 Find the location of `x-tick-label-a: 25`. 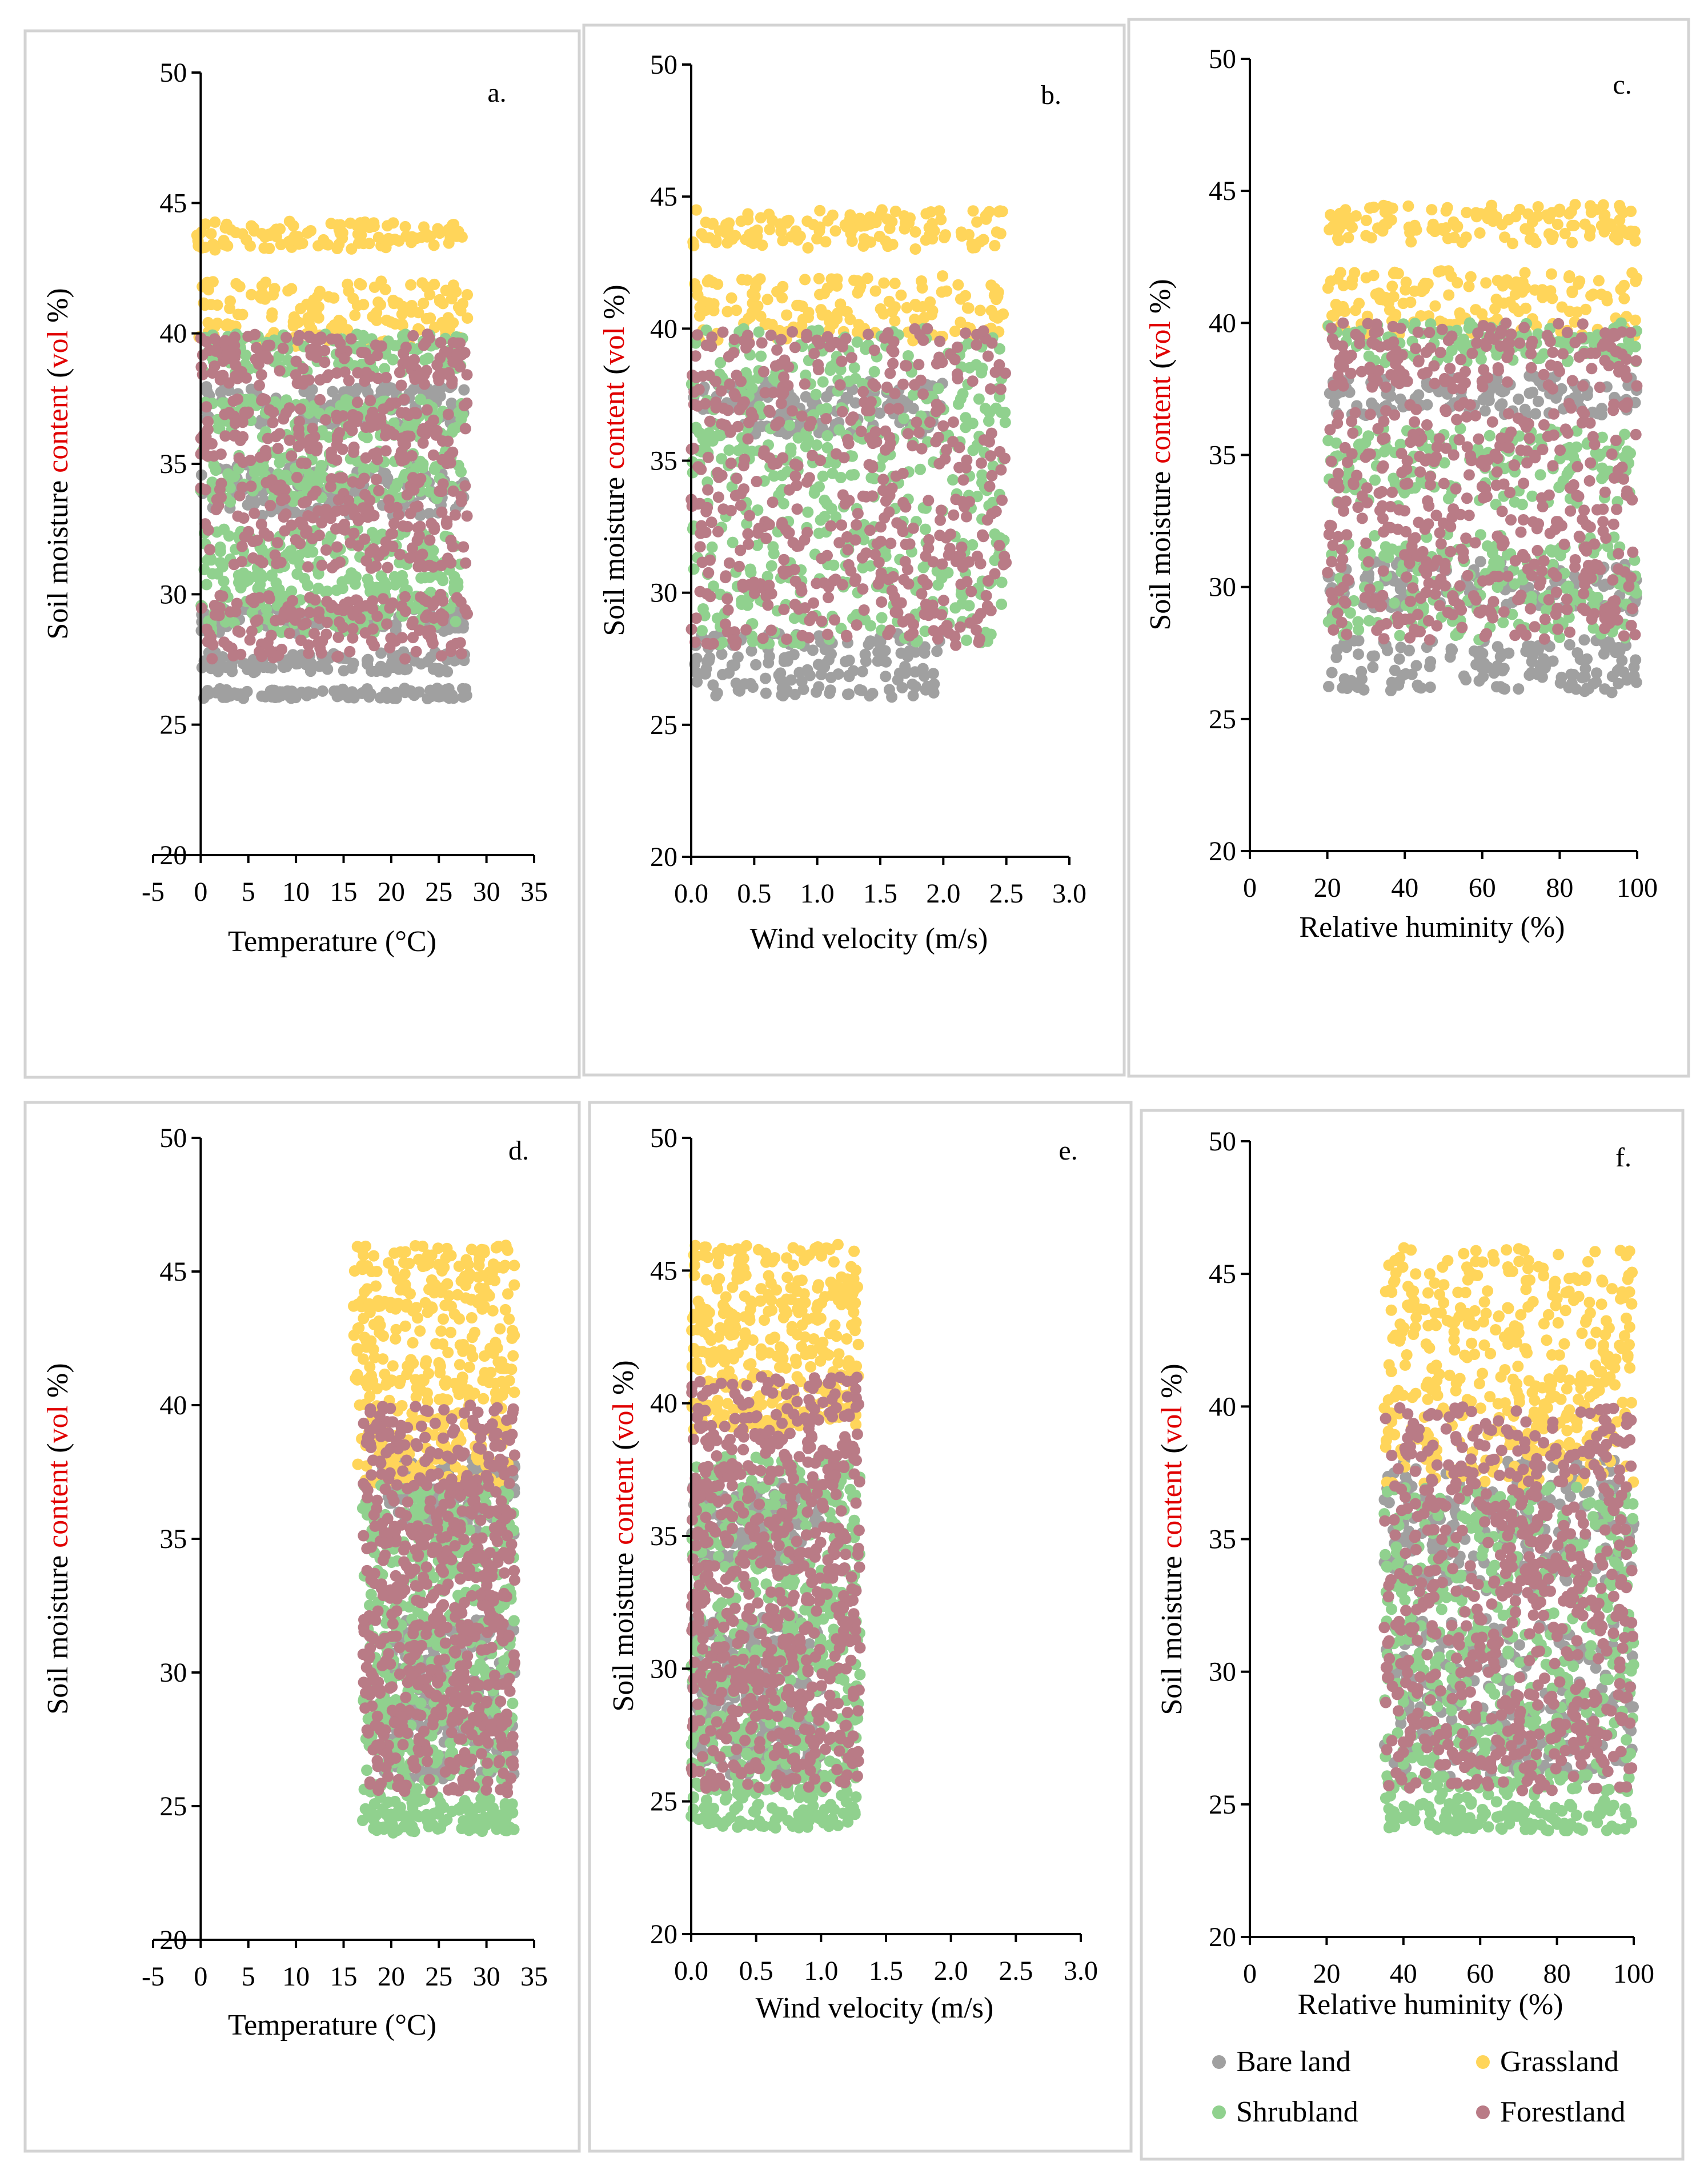

x-tick-label-a: 25 is located at coordinates (438, 892).